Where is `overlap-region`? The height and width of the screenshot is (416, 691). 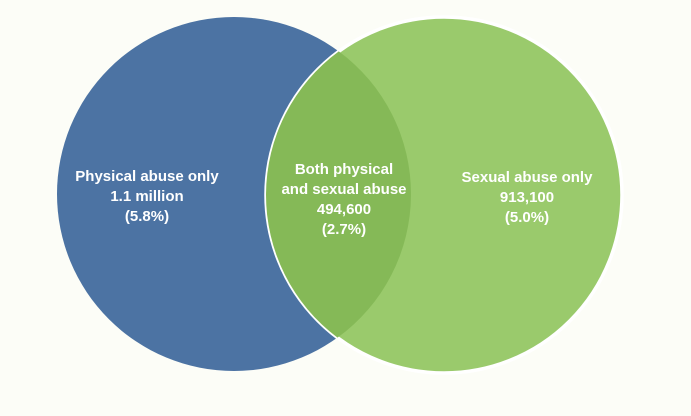 overlap-region is located at coordinates (338, 194).